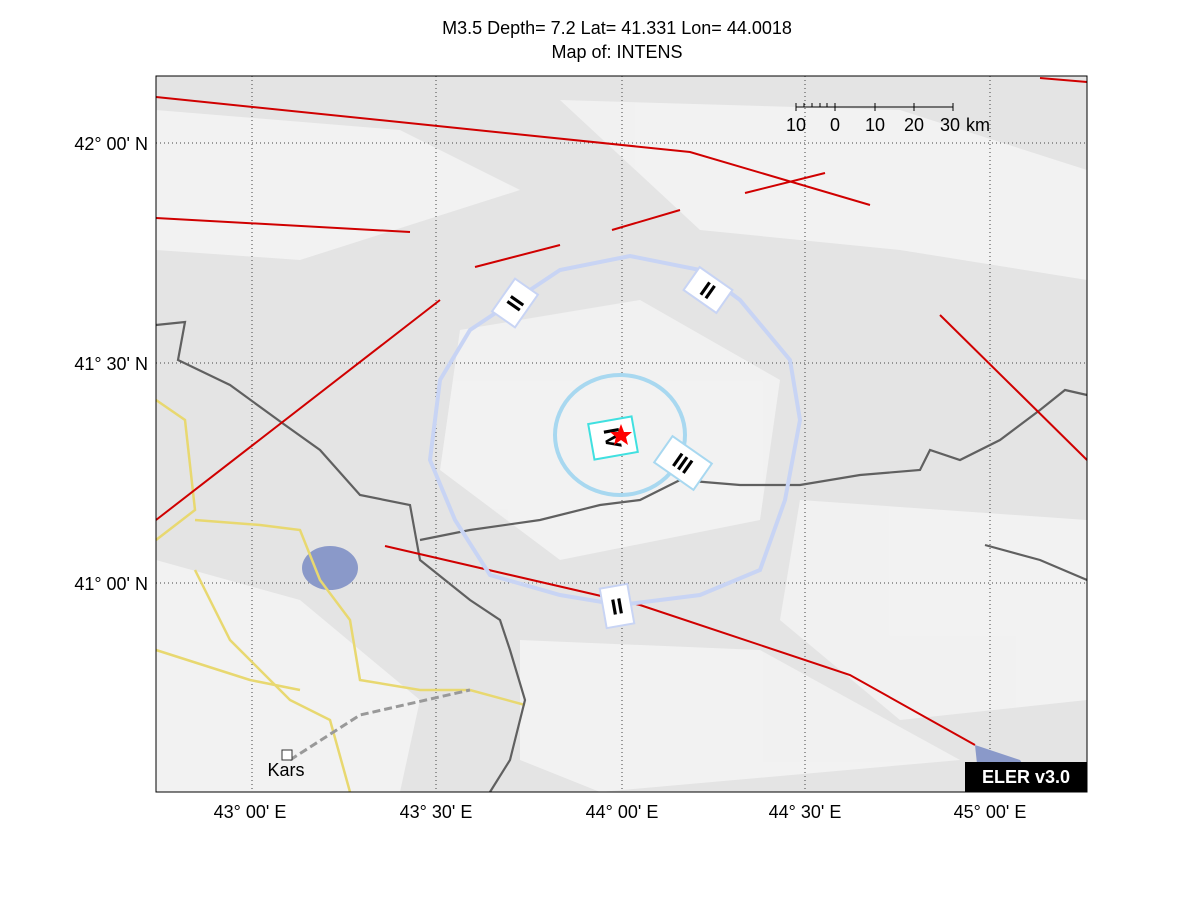 The image size is (1201, 901). Describe the element at coordinates (622, 812) in the screenshot. I see `lon-label: 44° 00' E` at that location.